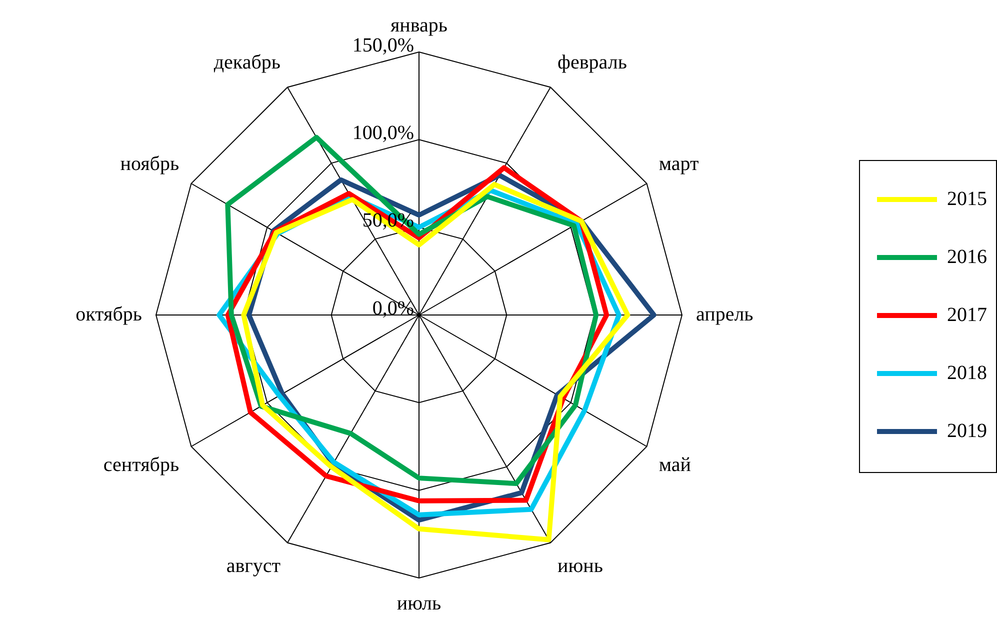 The width and height of the screenshot is (997, 619). What do you see at coordinates (247, 62) in the screenshot?
I see `spoke-label: декабрь` at bounding box center [247, 62].